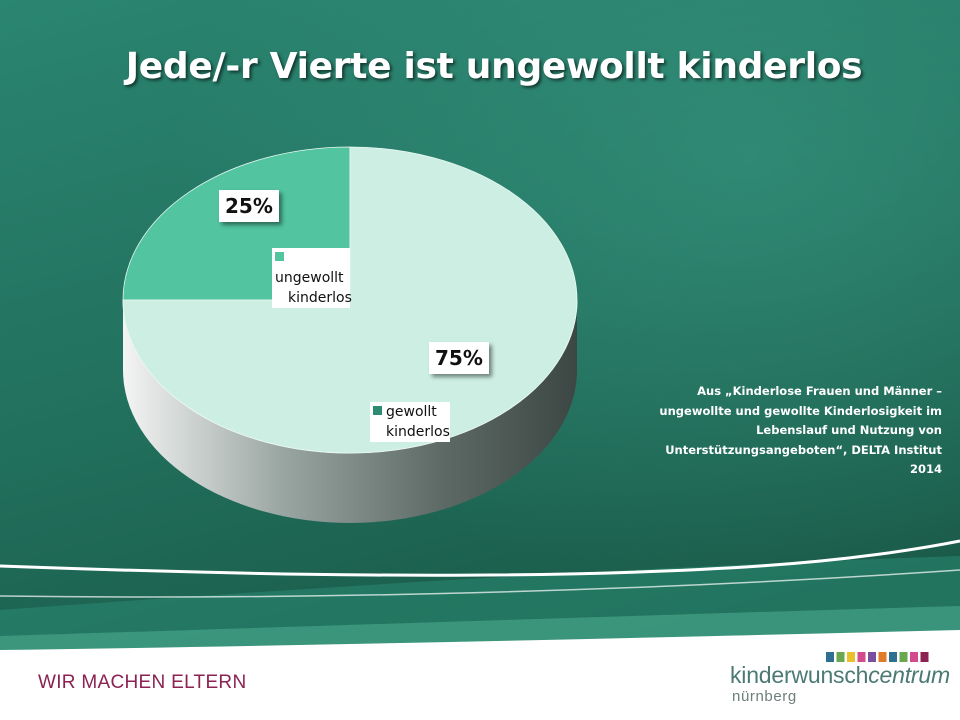 Image resolution: width=960 pixels, height=720 pixels. What do you see at coordinates (459, 358) in the screenshot?
I see `data-label-gewollt: 75%` at bounding box center [459, 358].